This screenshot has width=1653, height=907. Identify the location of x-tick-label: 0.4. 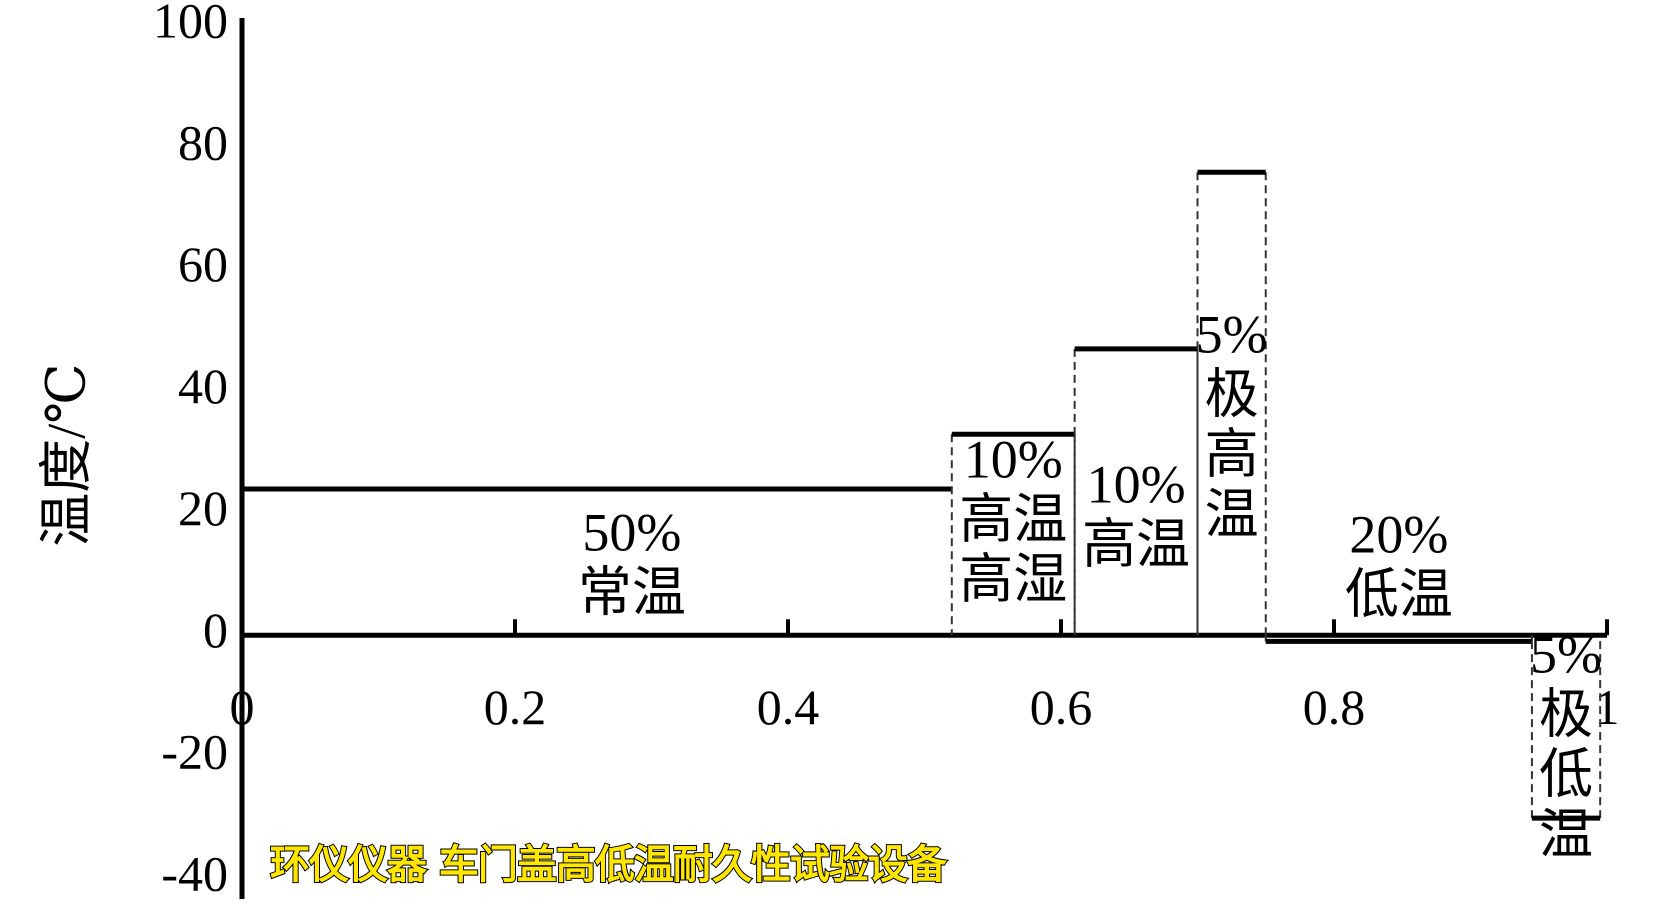
(788, 707).